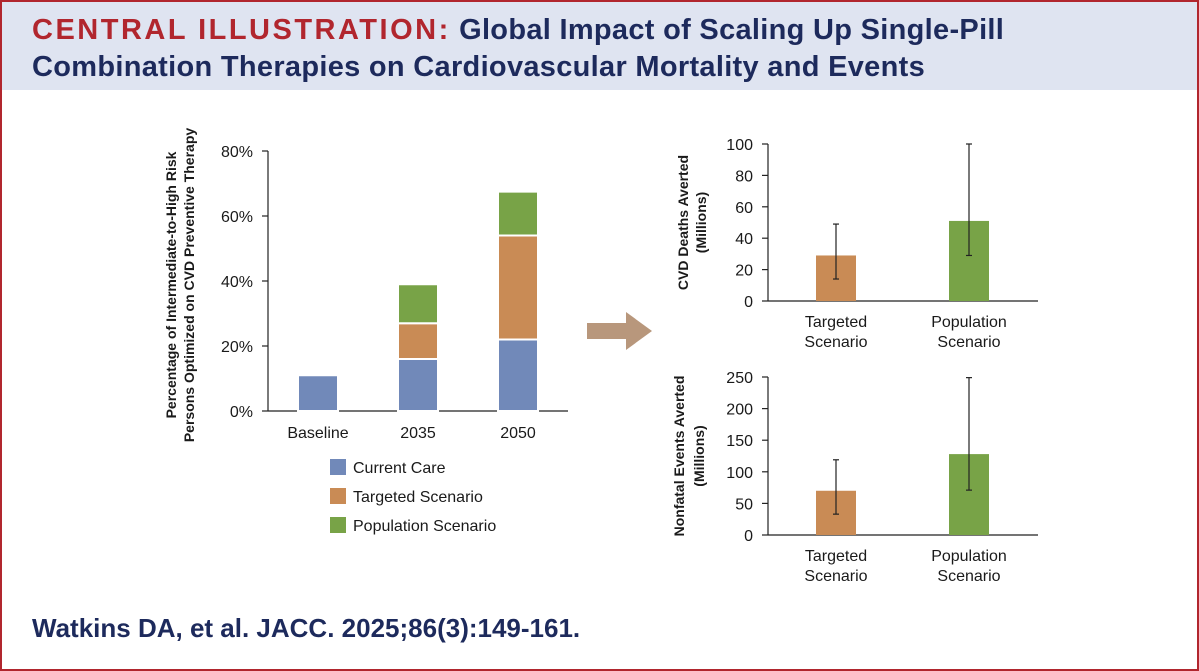  I want to click on events-chart-y-tick-label: 250, so click(739, 378).